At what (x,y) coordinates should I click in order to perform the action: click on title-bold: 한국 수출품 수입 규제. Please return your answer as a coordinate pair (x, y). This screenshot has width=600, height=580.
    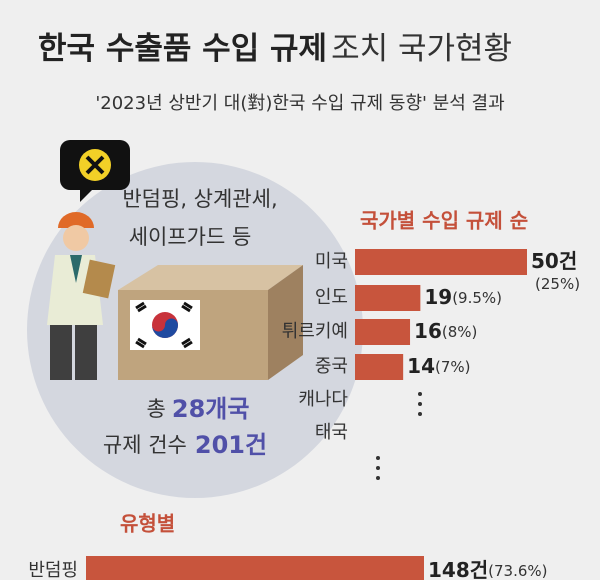
    Looking at the image, I should click on (182, 49).